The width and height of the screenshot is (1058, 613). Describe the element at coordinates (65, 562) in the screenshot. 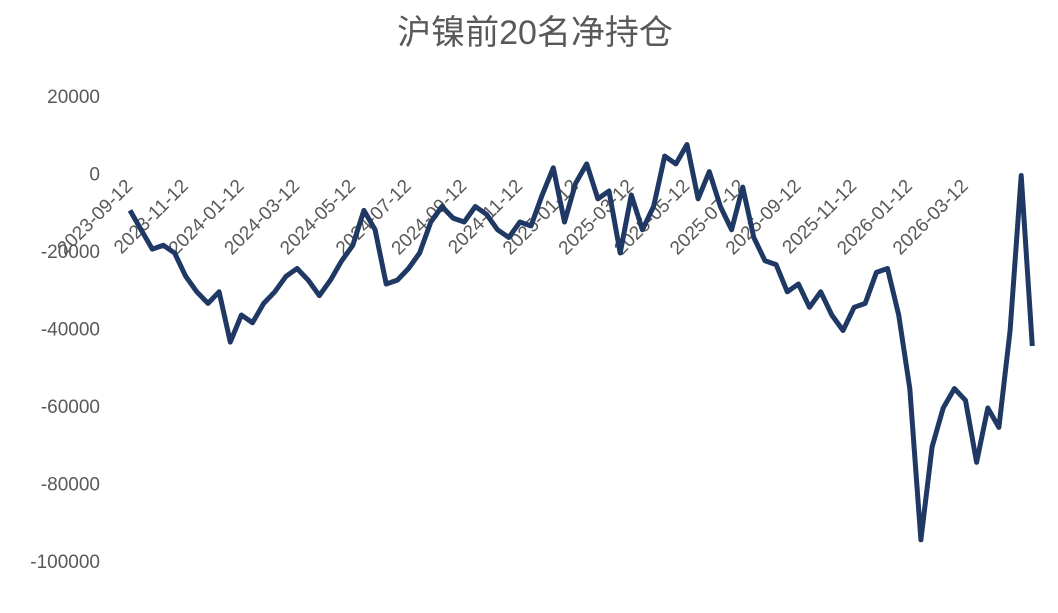

I see `y-tick-label: -100000` at that location.